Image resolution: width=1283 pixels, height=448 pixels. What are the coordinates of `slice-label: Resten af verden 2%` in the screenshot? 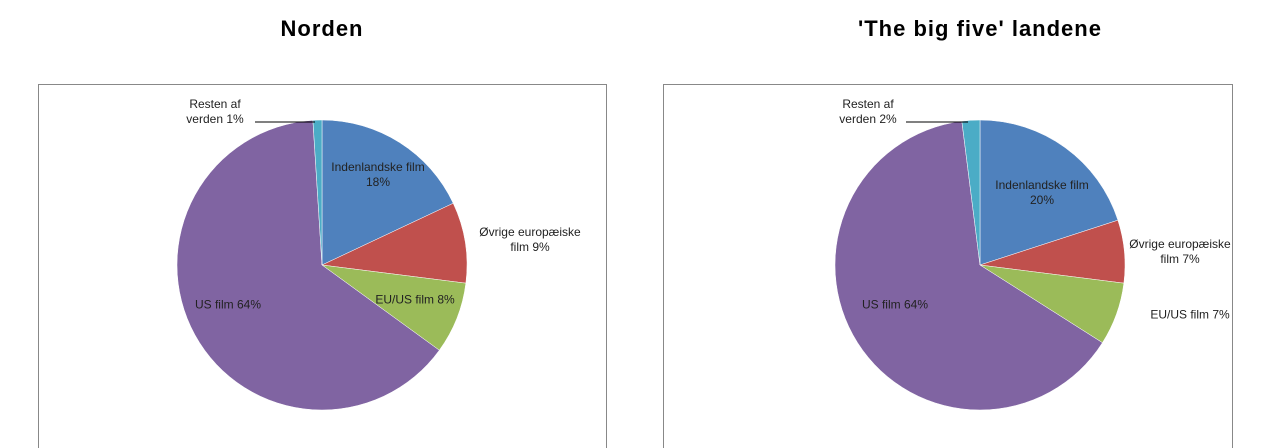 It's located at (868, 112).